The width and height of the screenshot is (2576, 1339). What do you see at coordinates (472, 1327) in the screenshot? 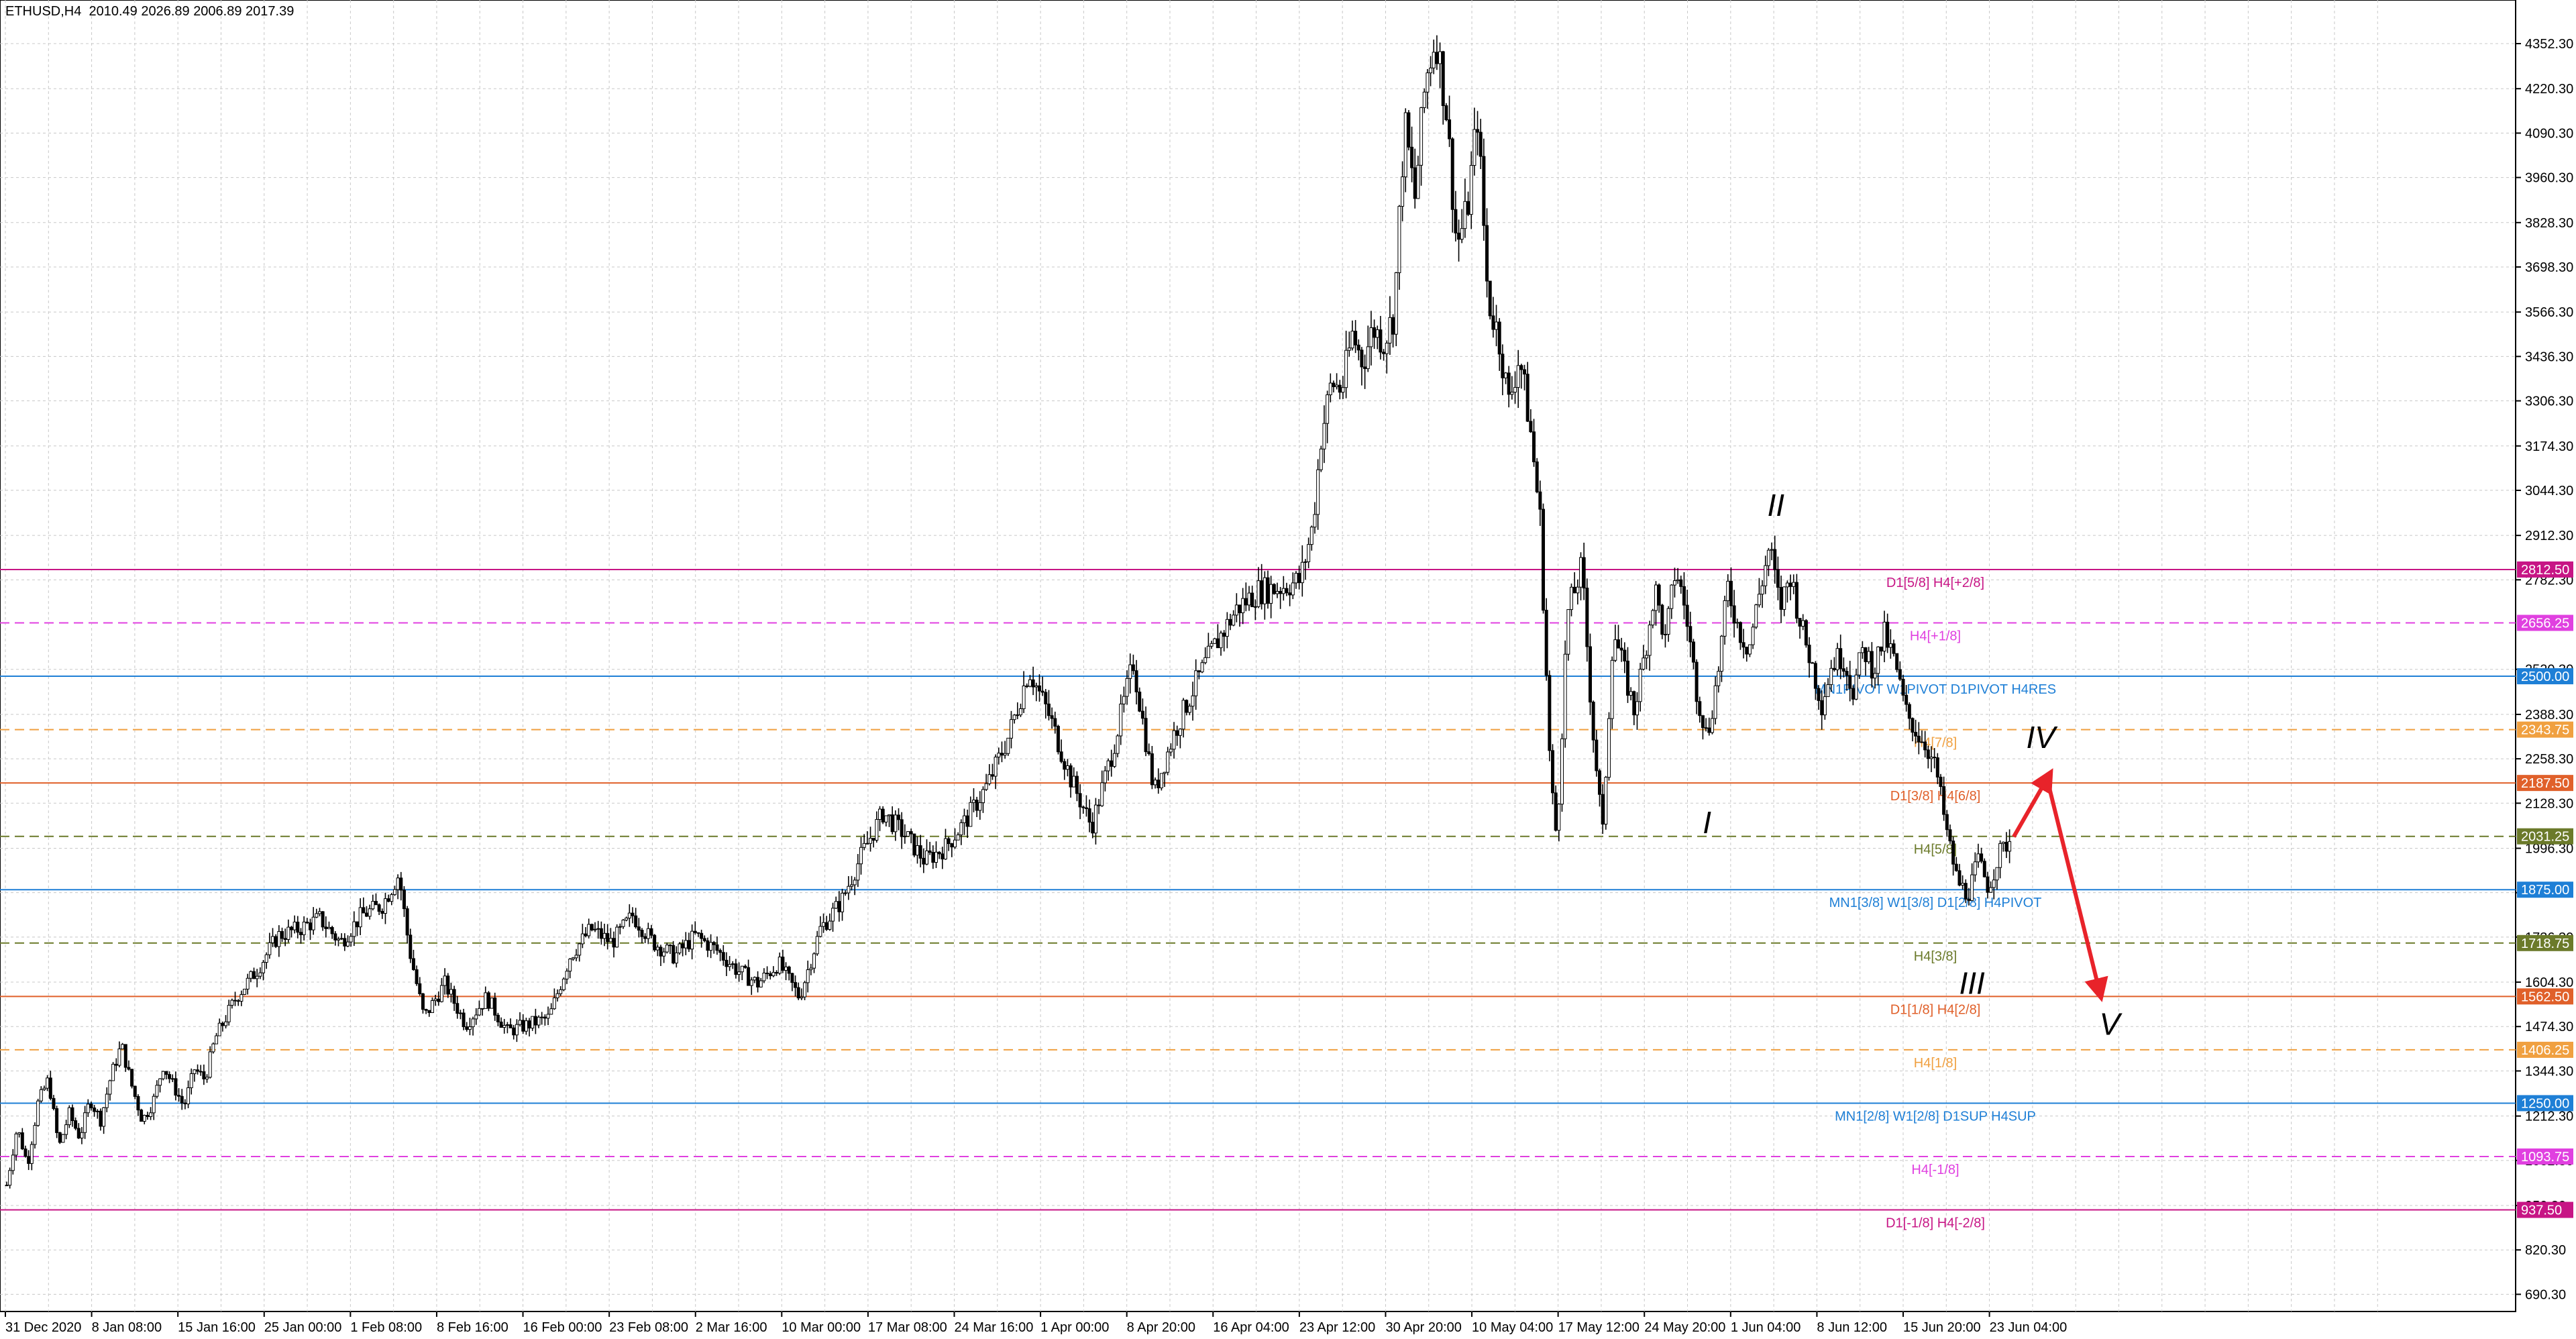
I see `x-tick-label: 8 Feb 16:00` at bounding box center [472, 1327].